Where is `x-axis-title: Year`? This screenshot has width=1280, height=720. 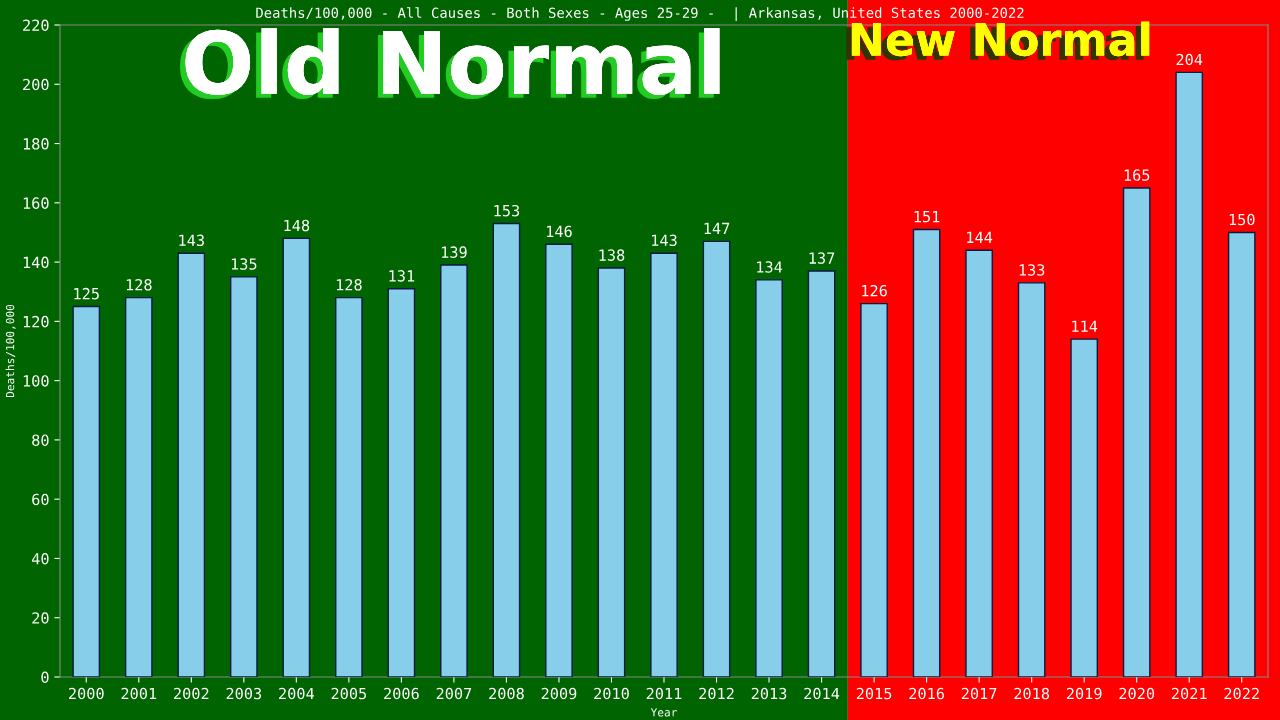
x-axis-title: Year is located at coordinates (663, 712).